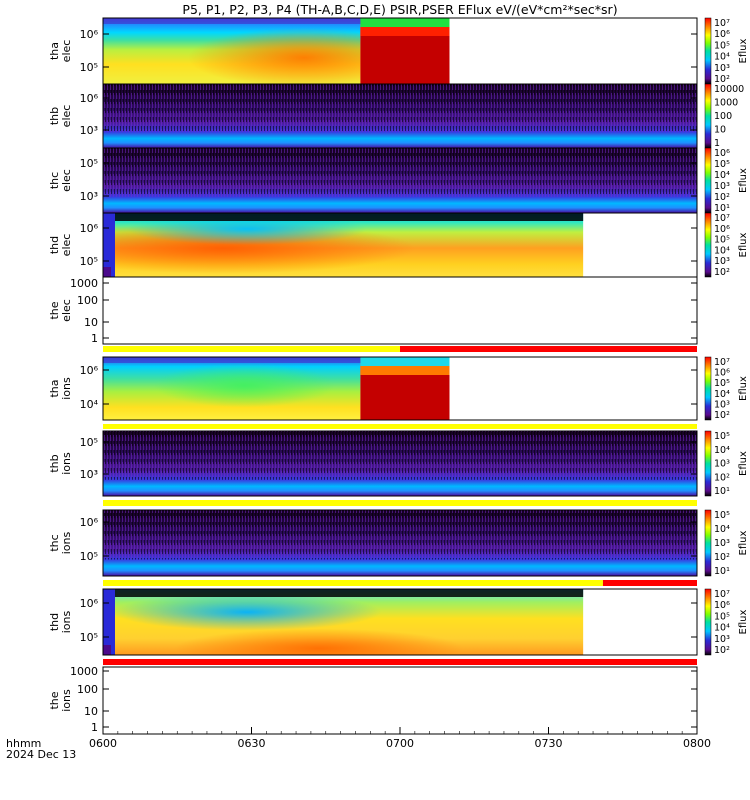 Image resolution: width=750 pixels, height=800 pixels. What do you see at coordinates (697, 743) in the screenshot?
I see `x-tick-label: 0800` at bounding box center [697, 743].